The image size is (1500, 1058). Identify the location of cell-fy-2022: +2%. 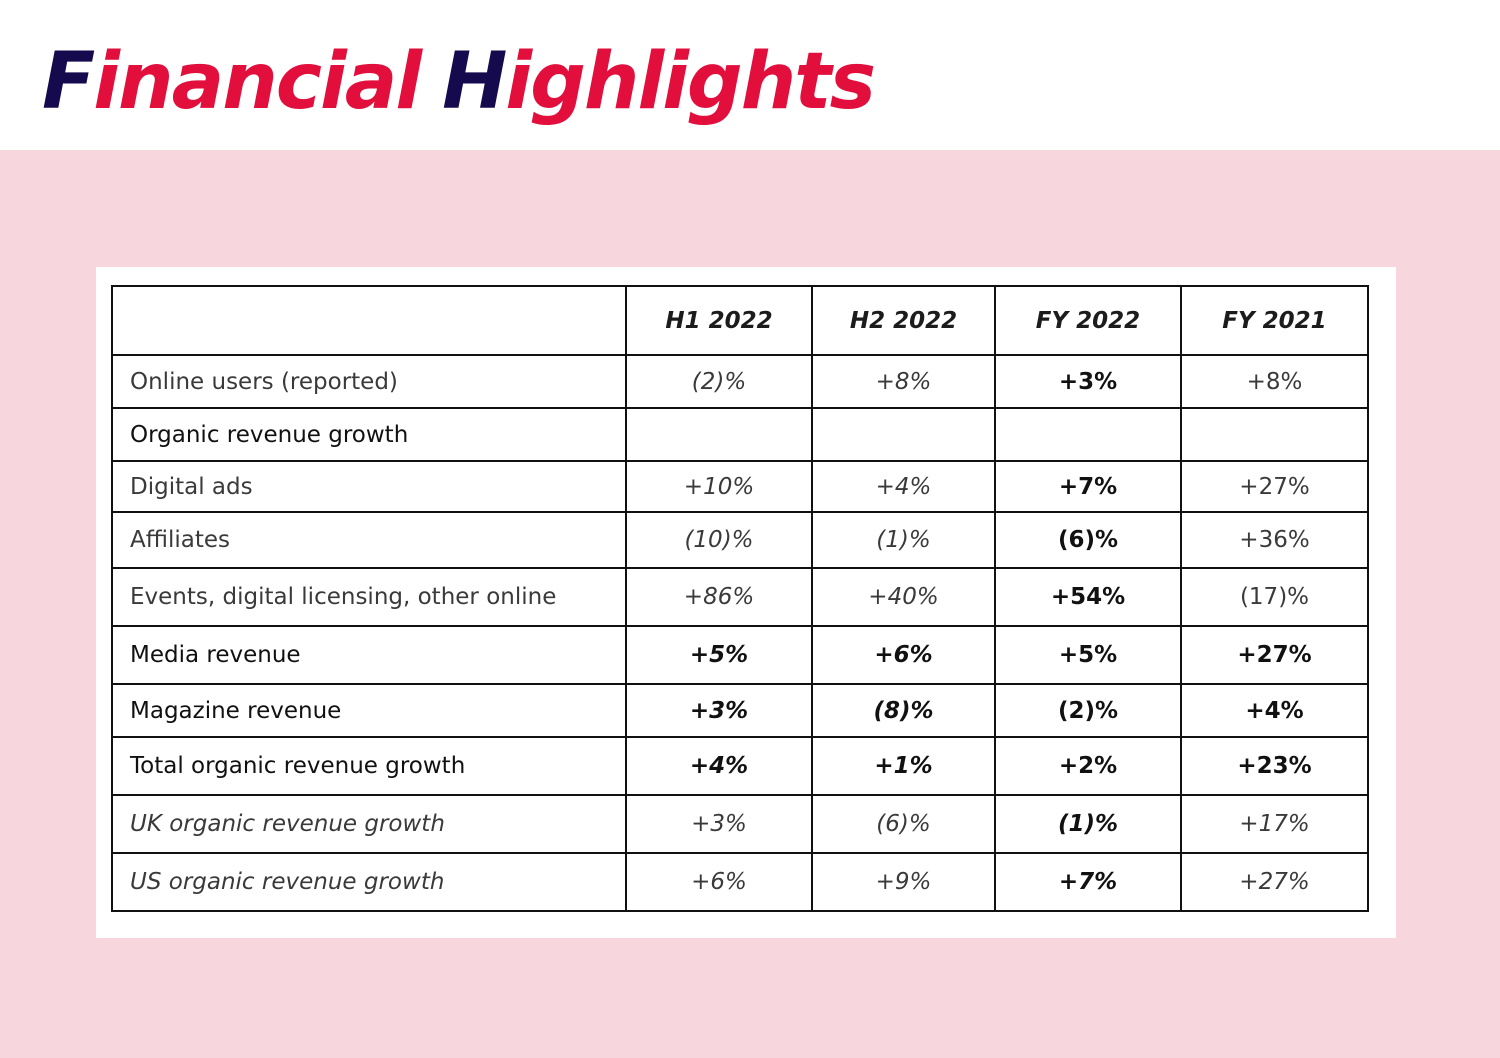
(1088, 766).